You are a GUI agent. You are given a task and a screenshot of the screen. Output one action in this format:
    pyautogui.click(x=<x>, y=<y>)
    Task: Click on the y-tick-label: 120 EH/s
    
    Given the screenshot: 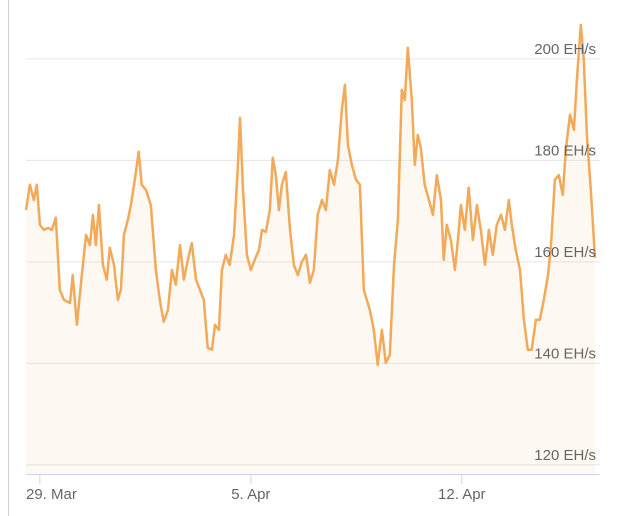 What is the action you would take?
    pyautogui.click(x=565, y=455)
    